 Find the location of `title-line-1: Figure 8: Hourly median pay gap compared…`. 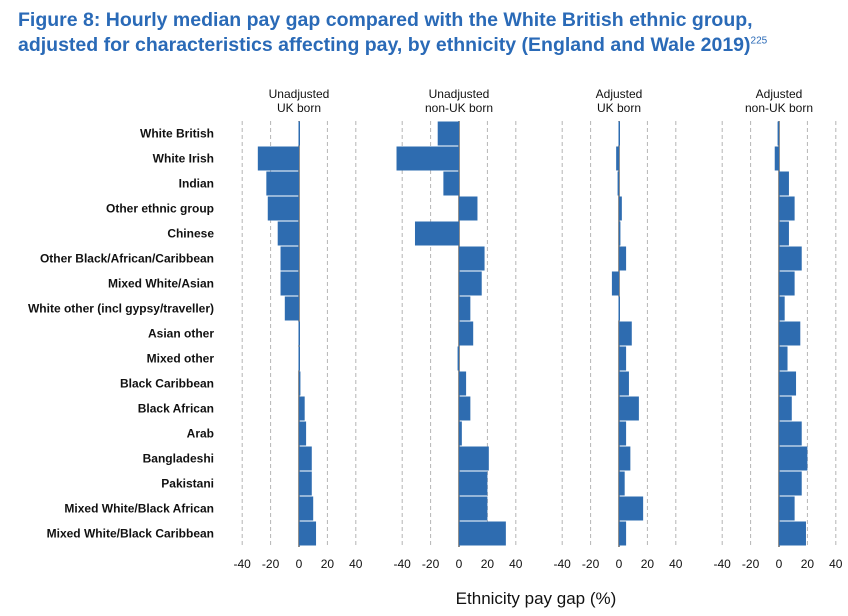

title-line-1: Figure 8: Hourly median pay gap compared… is located at coordinates (385, 20).